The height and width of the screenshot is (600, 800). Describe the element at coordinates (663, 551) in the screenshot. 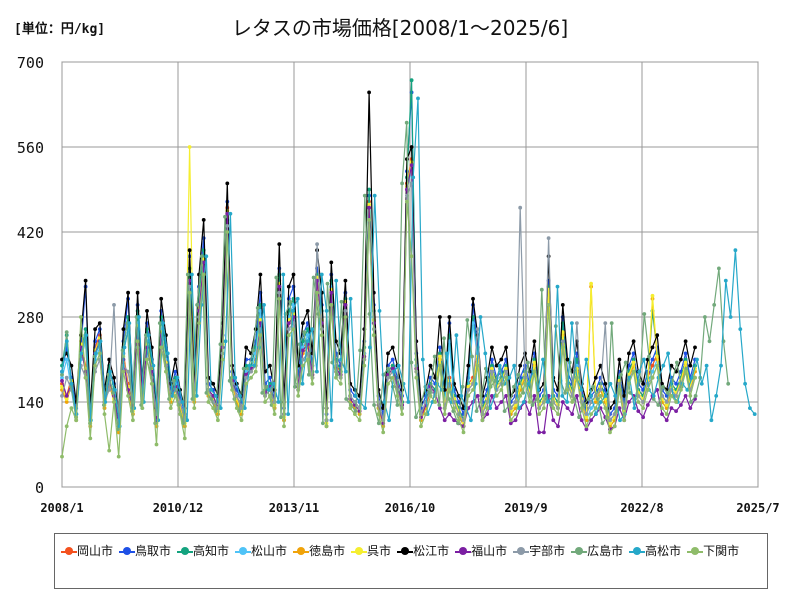

I see `legend-label: 高松市` at that location.